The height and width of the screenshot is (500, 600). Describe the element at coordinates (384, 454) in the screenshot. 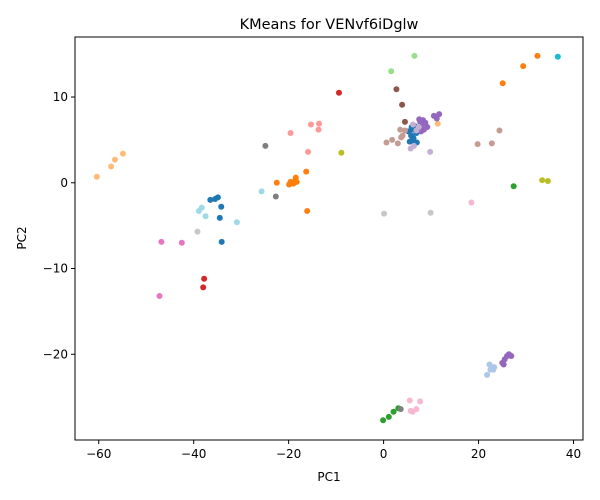

I see `x-tick-label: 0` at that location.